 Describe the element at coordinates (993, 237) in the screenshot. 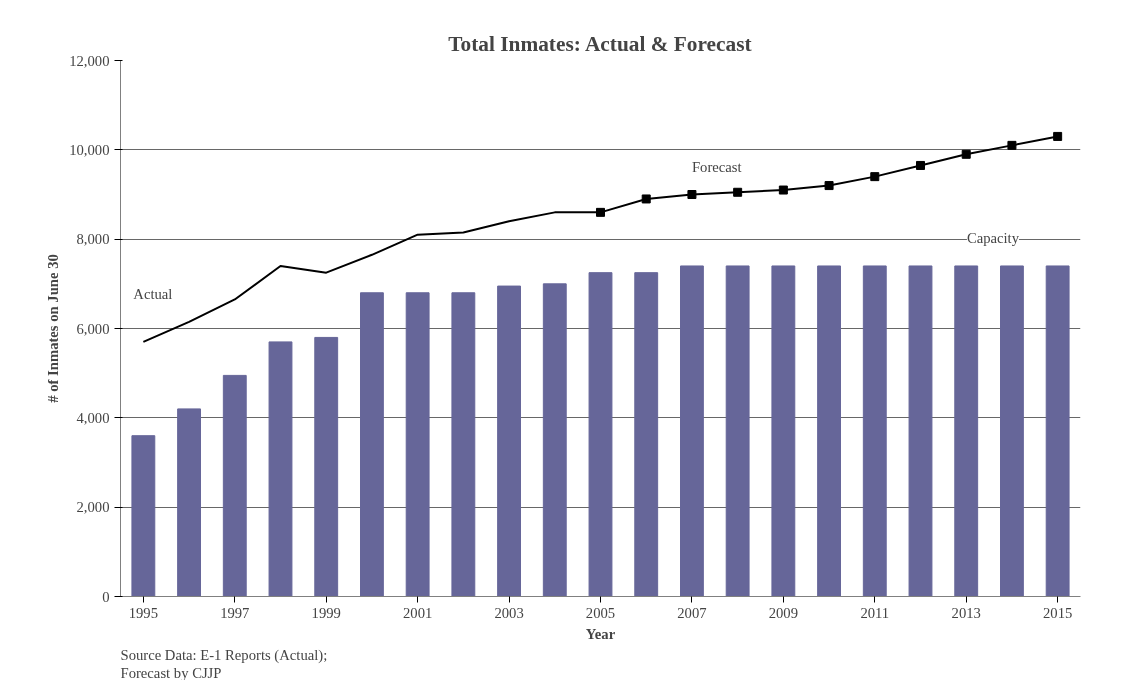

I see `series-label: Capacity` at that location.